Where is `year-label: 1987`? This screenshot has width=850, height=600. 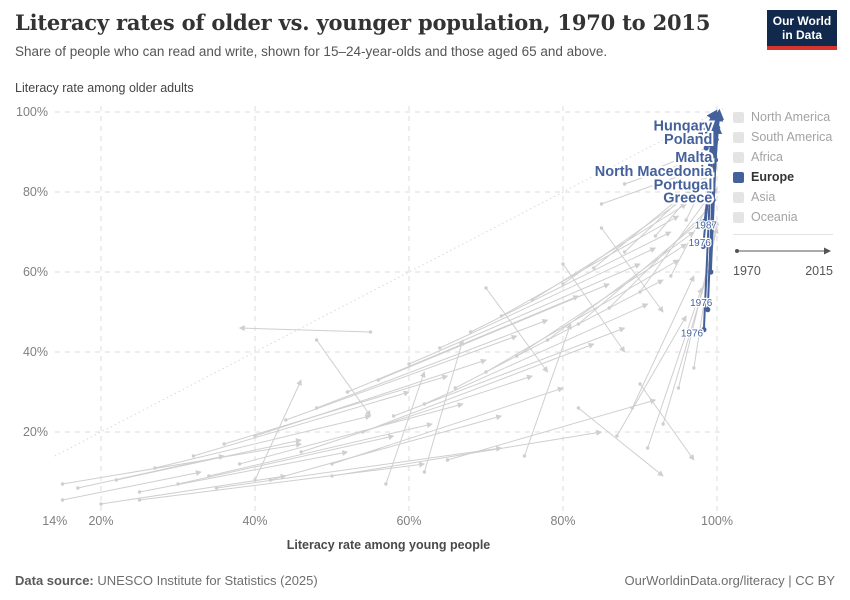
year-label: 1987 is located at coordinates (706, 226).